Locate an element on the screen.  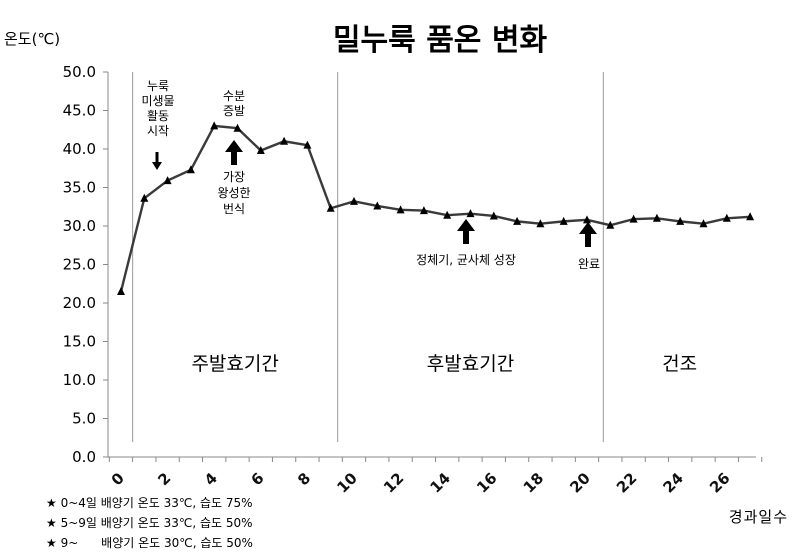
annotation-text: 수분 is located at coordinates (234, 96).